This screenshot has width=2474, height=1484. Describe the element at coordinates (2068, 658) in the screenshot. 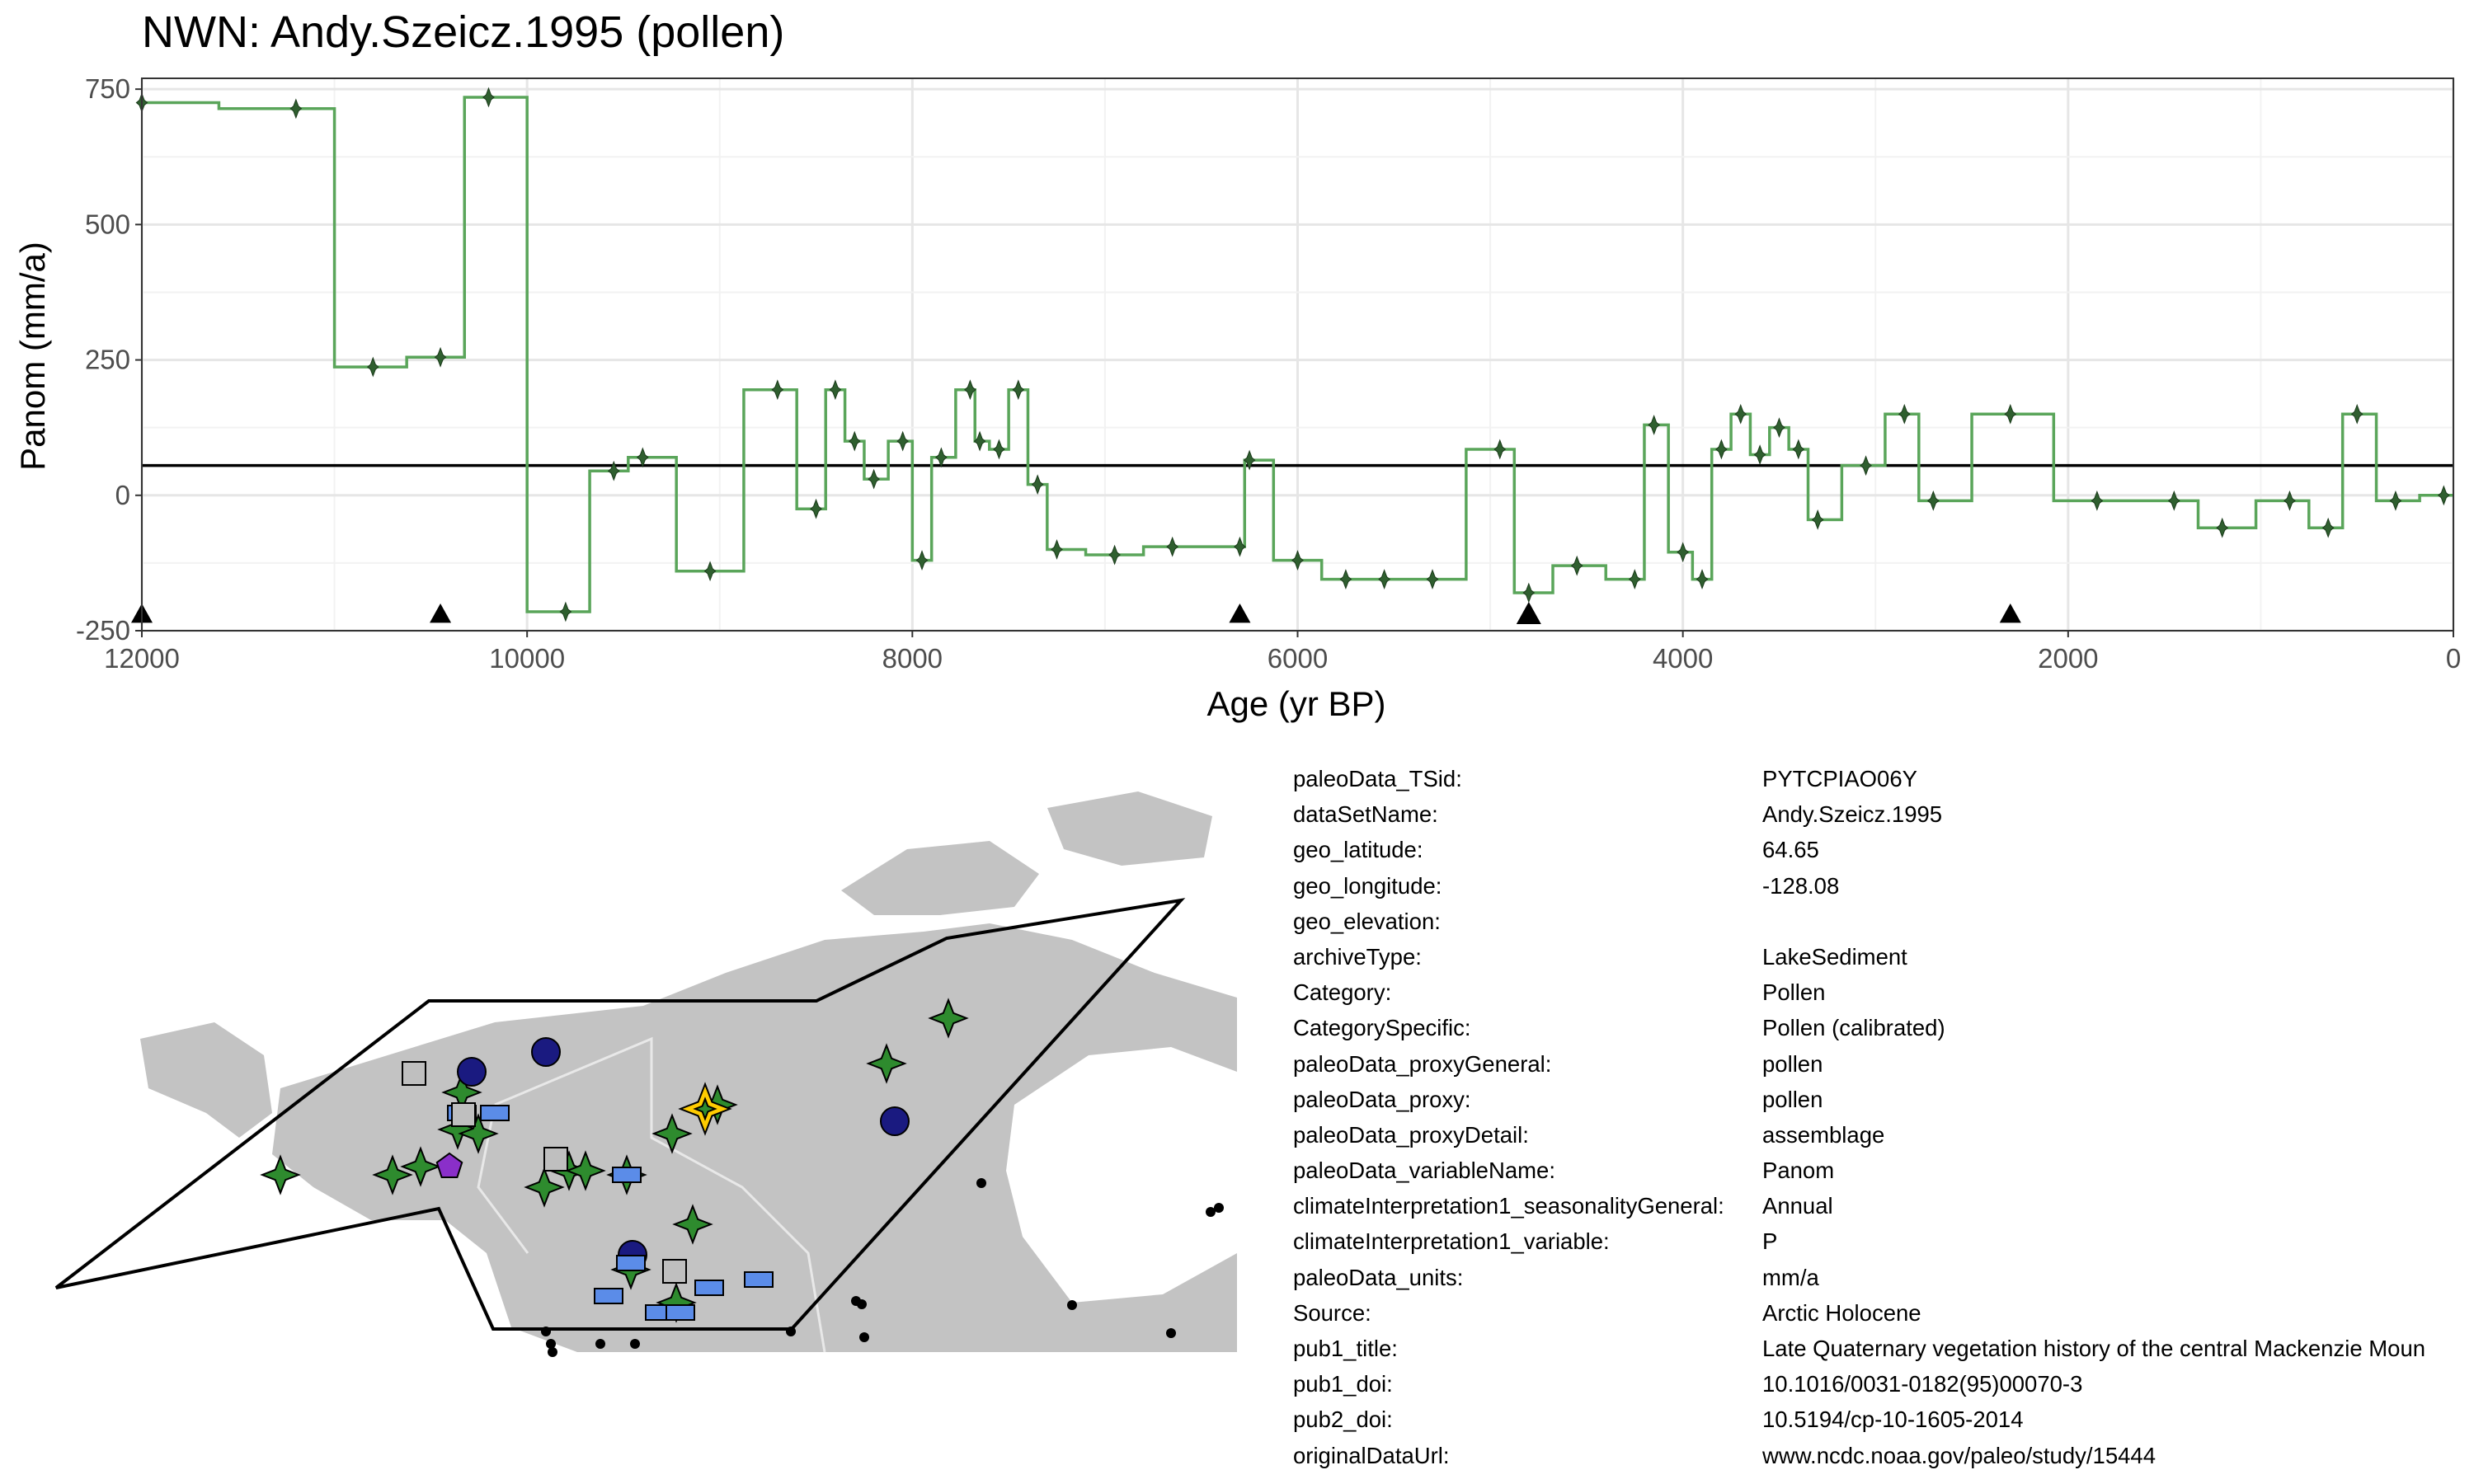

I see `x-tick-label: 2000` at that location.